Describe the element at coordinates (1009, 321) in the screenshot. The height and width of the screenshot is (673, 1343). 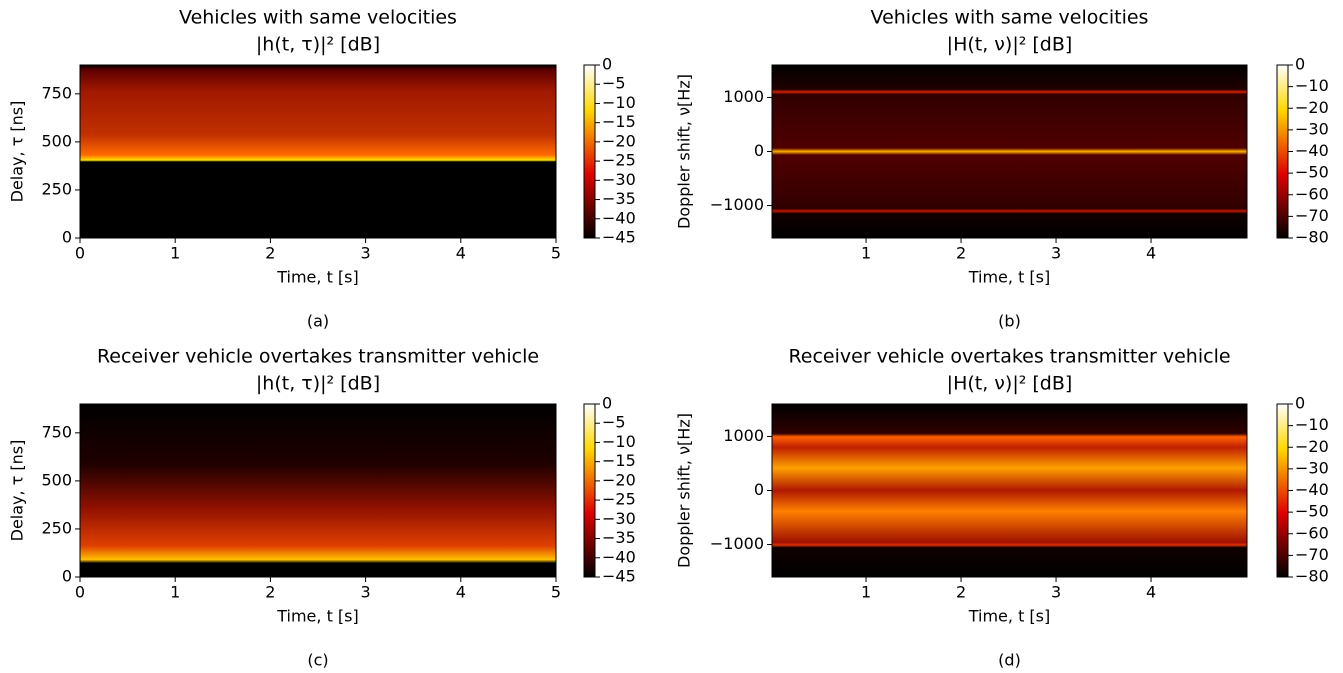
I see `caption: (b)` at that location.